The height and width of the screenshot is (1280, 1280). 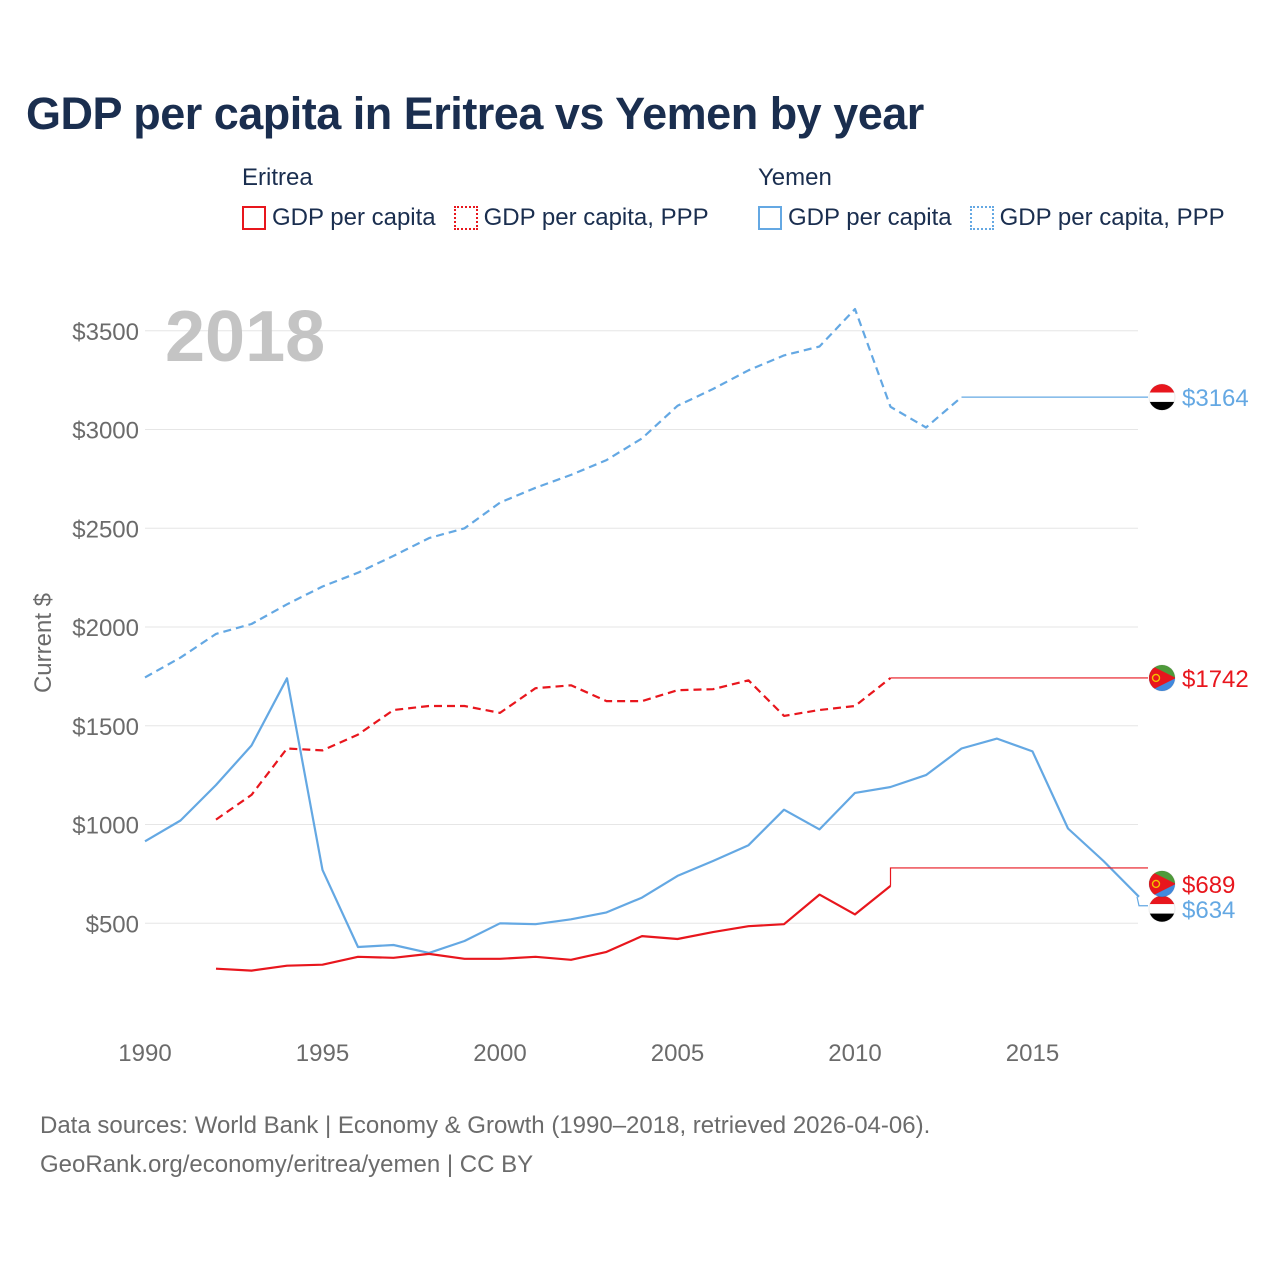 What do you see at coordinates (1215, 654) in the screenshot?
I see `end-labels: $3164 $1742 $634$689` at bounding box center [1215, 654].